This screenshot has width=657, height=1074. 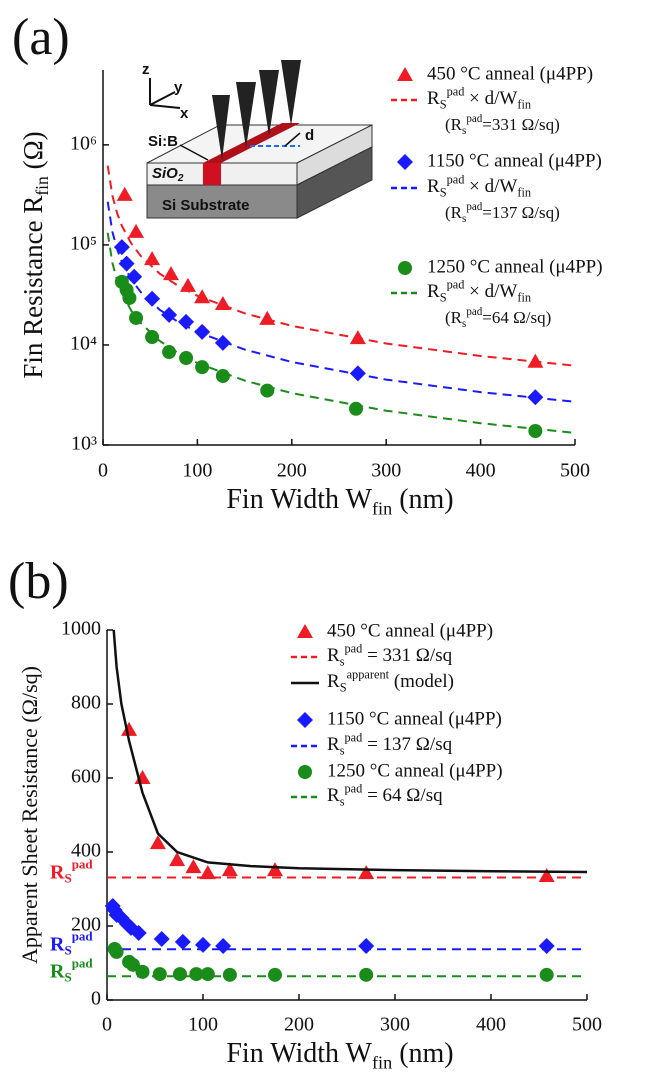 I want to click on panel-label: (b), so click(x=38, y=581).